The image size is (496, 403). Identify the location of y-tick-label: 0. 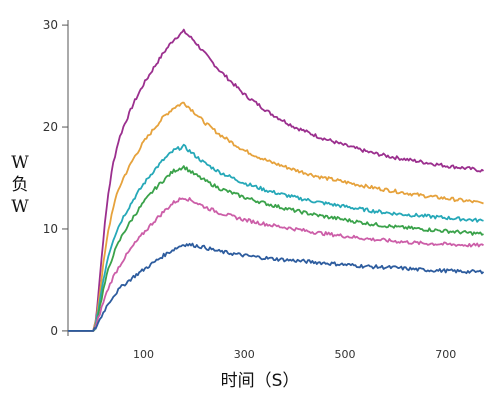
(54, 331).